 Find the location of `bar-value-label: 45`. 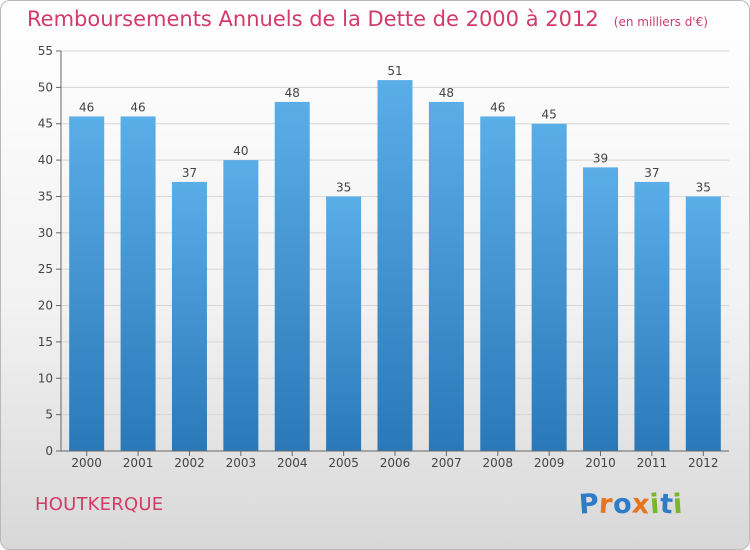

bar-value-label: 45 is located at coordinates (549, 115).